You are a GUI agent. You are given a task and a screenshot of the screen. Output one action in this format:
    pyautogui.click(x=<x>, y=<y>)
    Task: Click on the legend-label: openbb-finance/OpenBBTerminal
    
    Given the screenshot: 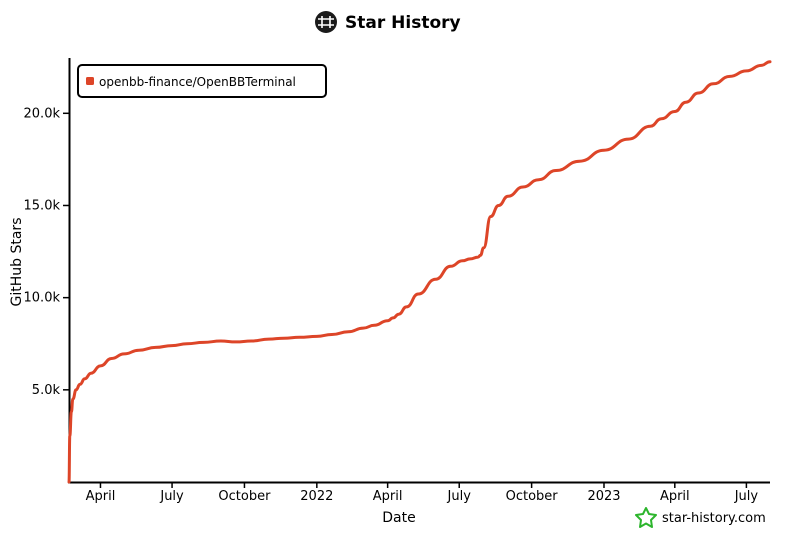 What is the action you would take?
    pyautogui.click(x=197, y=82)
    